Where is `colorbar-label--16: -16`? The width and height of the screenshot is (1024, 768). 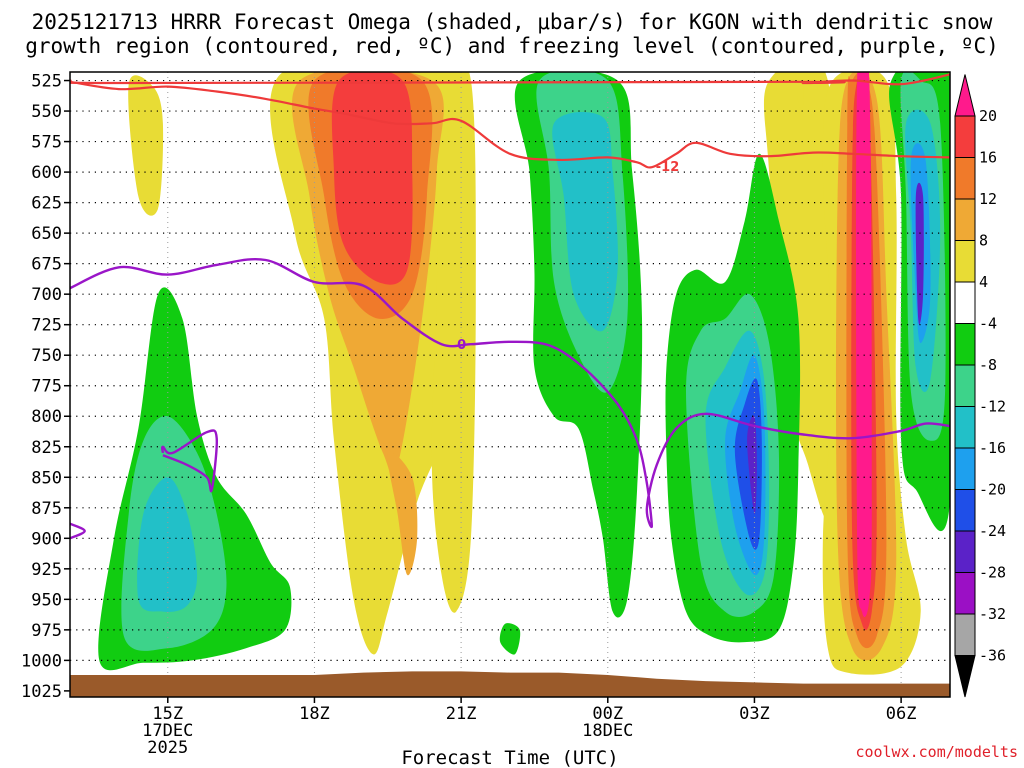 colorbar-label--16: -16 is located at coordinates (992, 448).